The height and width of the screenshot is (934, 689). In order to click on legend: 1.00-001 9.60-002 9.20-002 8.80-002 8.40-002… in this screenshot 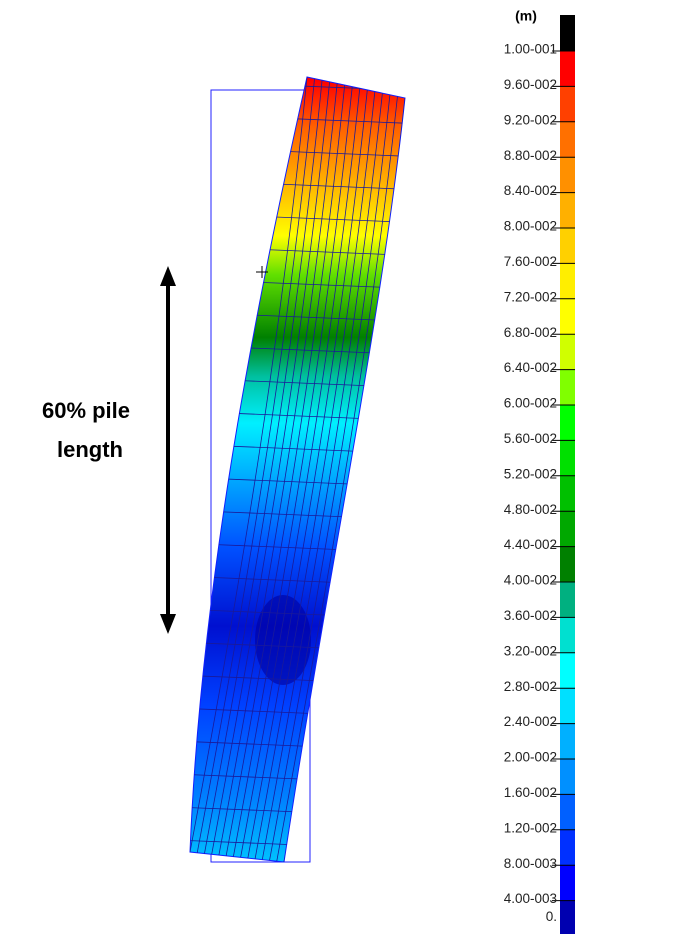, I will do `click(539, 474)`.